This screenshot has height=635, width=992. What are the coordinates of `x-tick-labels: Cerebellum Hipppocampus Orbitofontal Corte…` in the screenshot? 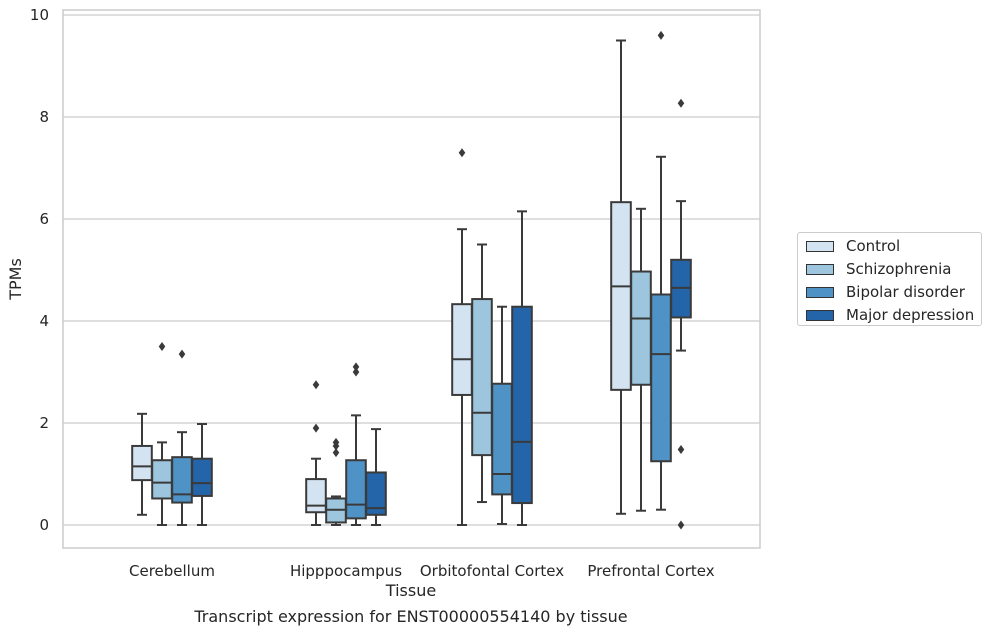 It's located at (422, 571).